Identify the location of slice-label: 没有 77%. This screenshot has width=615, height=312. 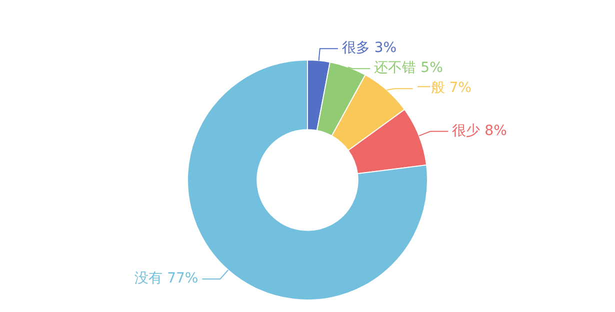
(166, 278).